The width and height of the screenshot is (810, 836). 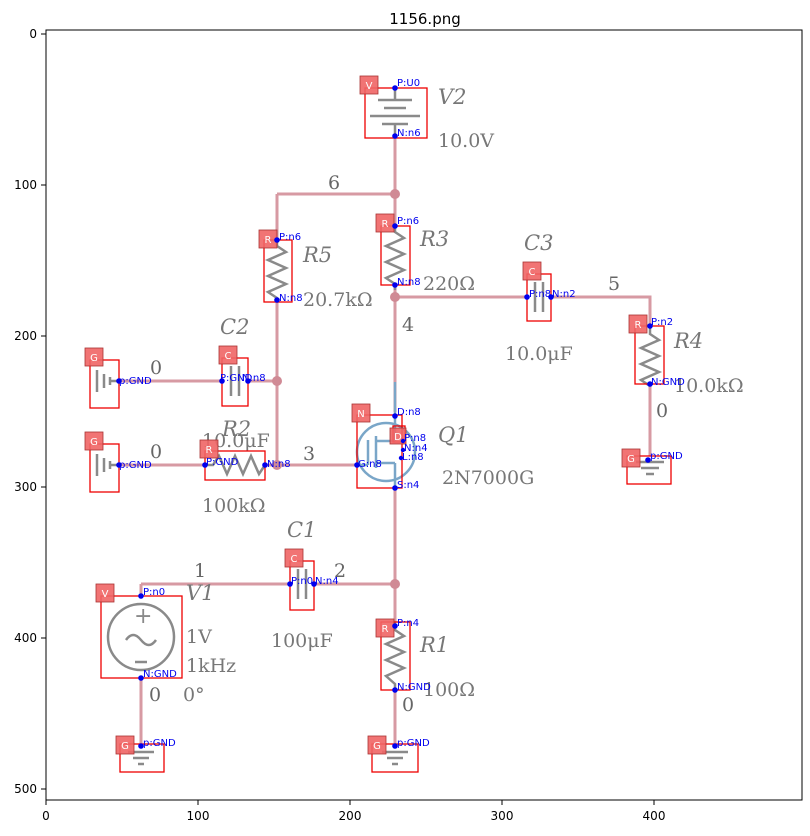 What do you see at coordinates (395, 258) in the screenshot?
I see `r3-resistor-symbol` at bounding box center [395, 258].